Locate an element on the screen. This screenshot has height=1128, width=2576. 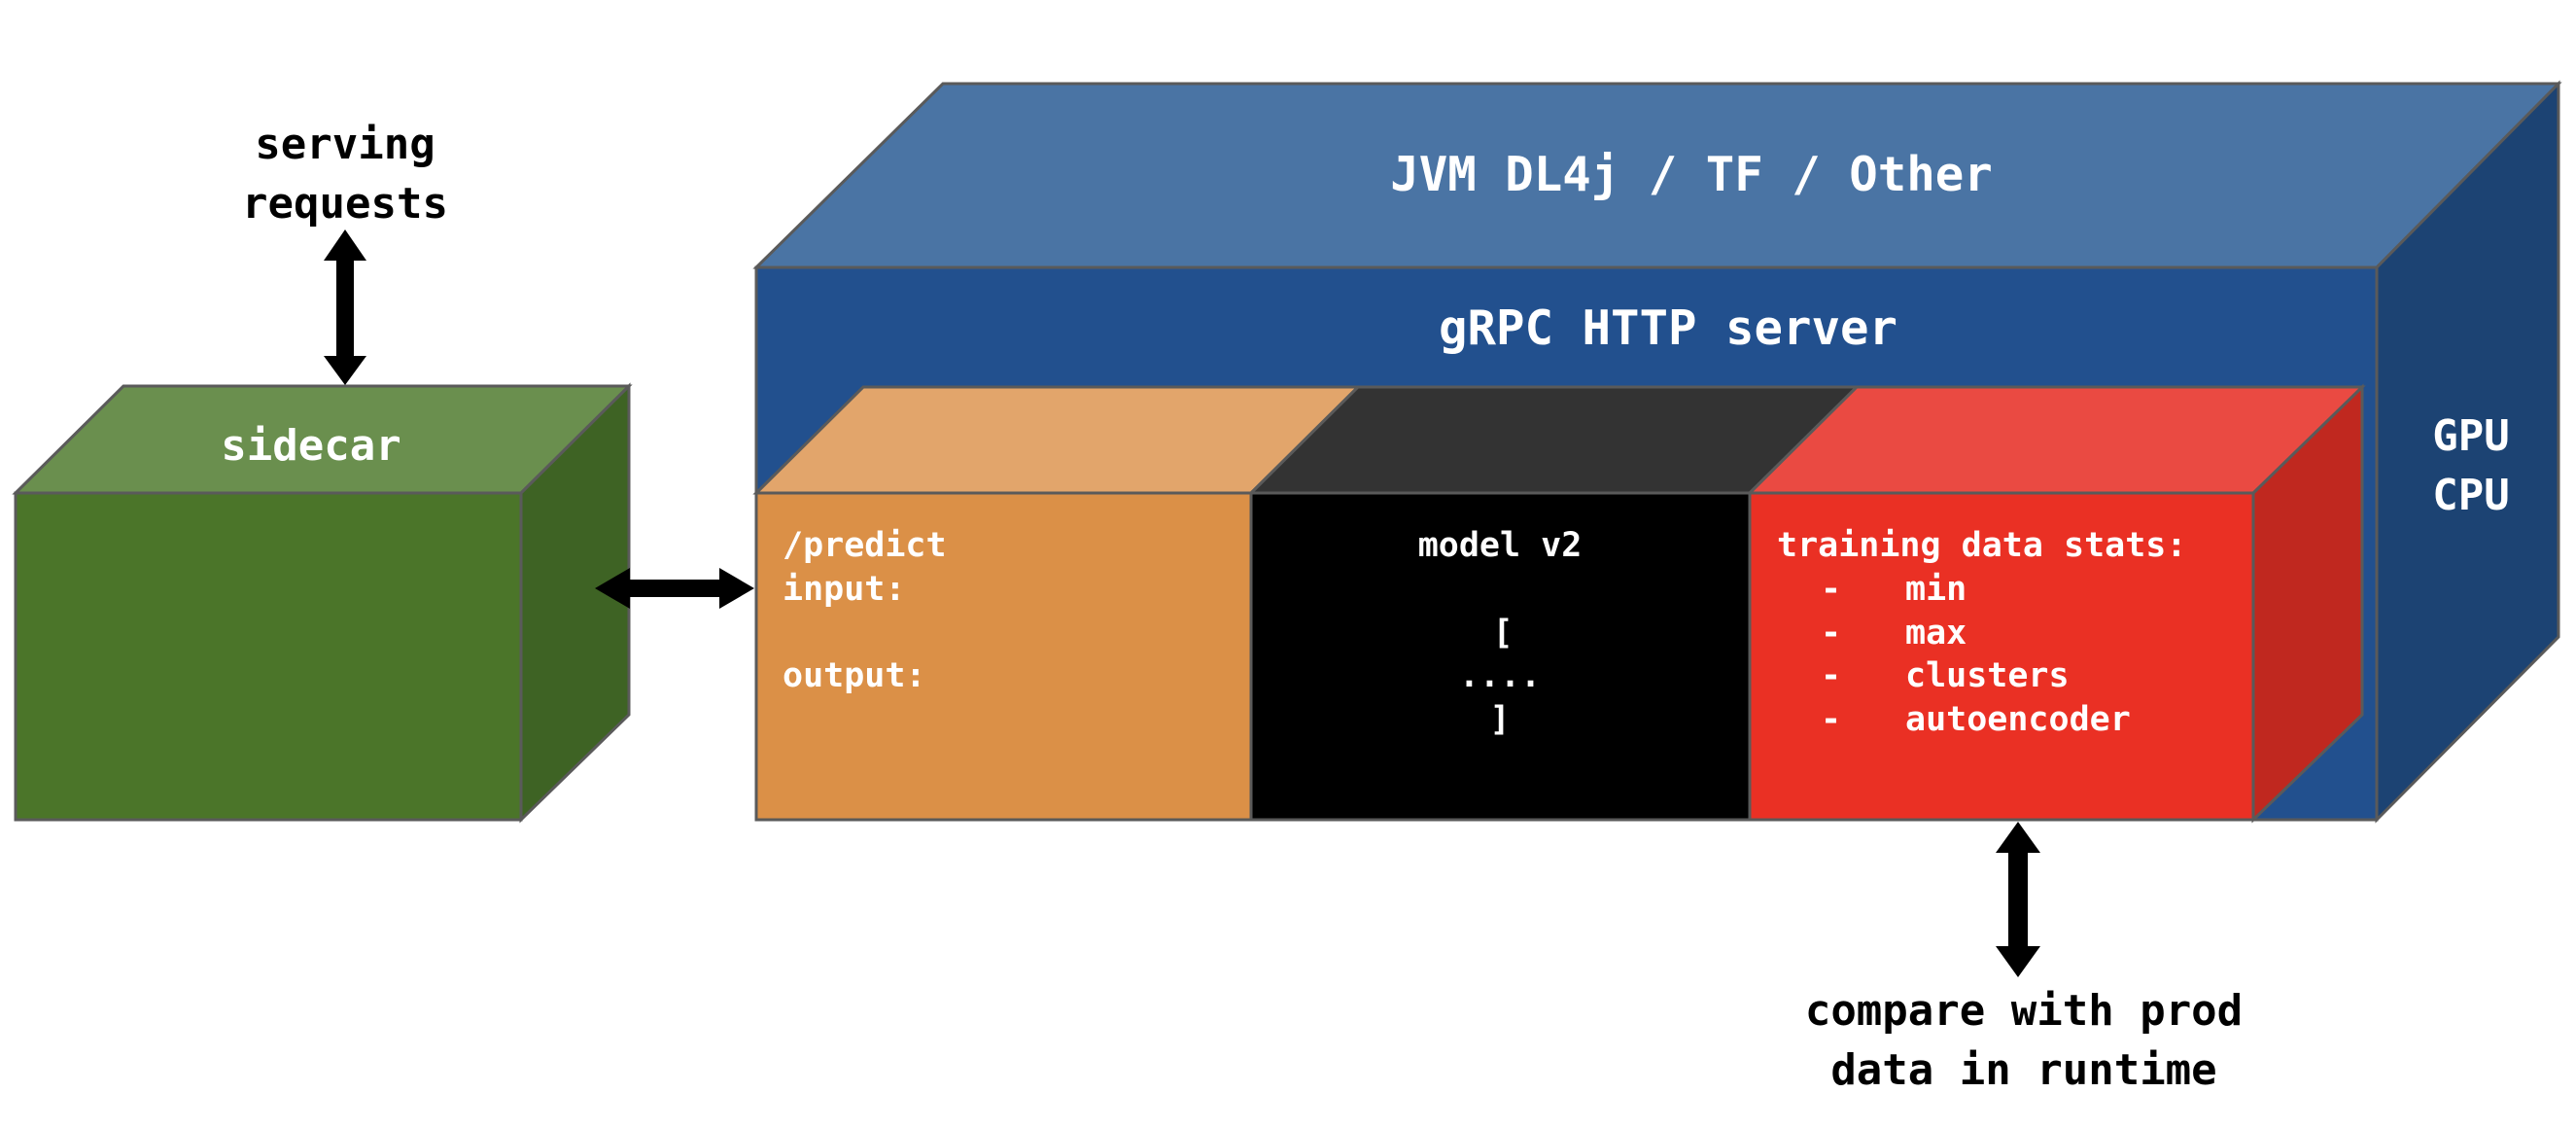
stats-item-max: max is located at coordinates (1936, 633).